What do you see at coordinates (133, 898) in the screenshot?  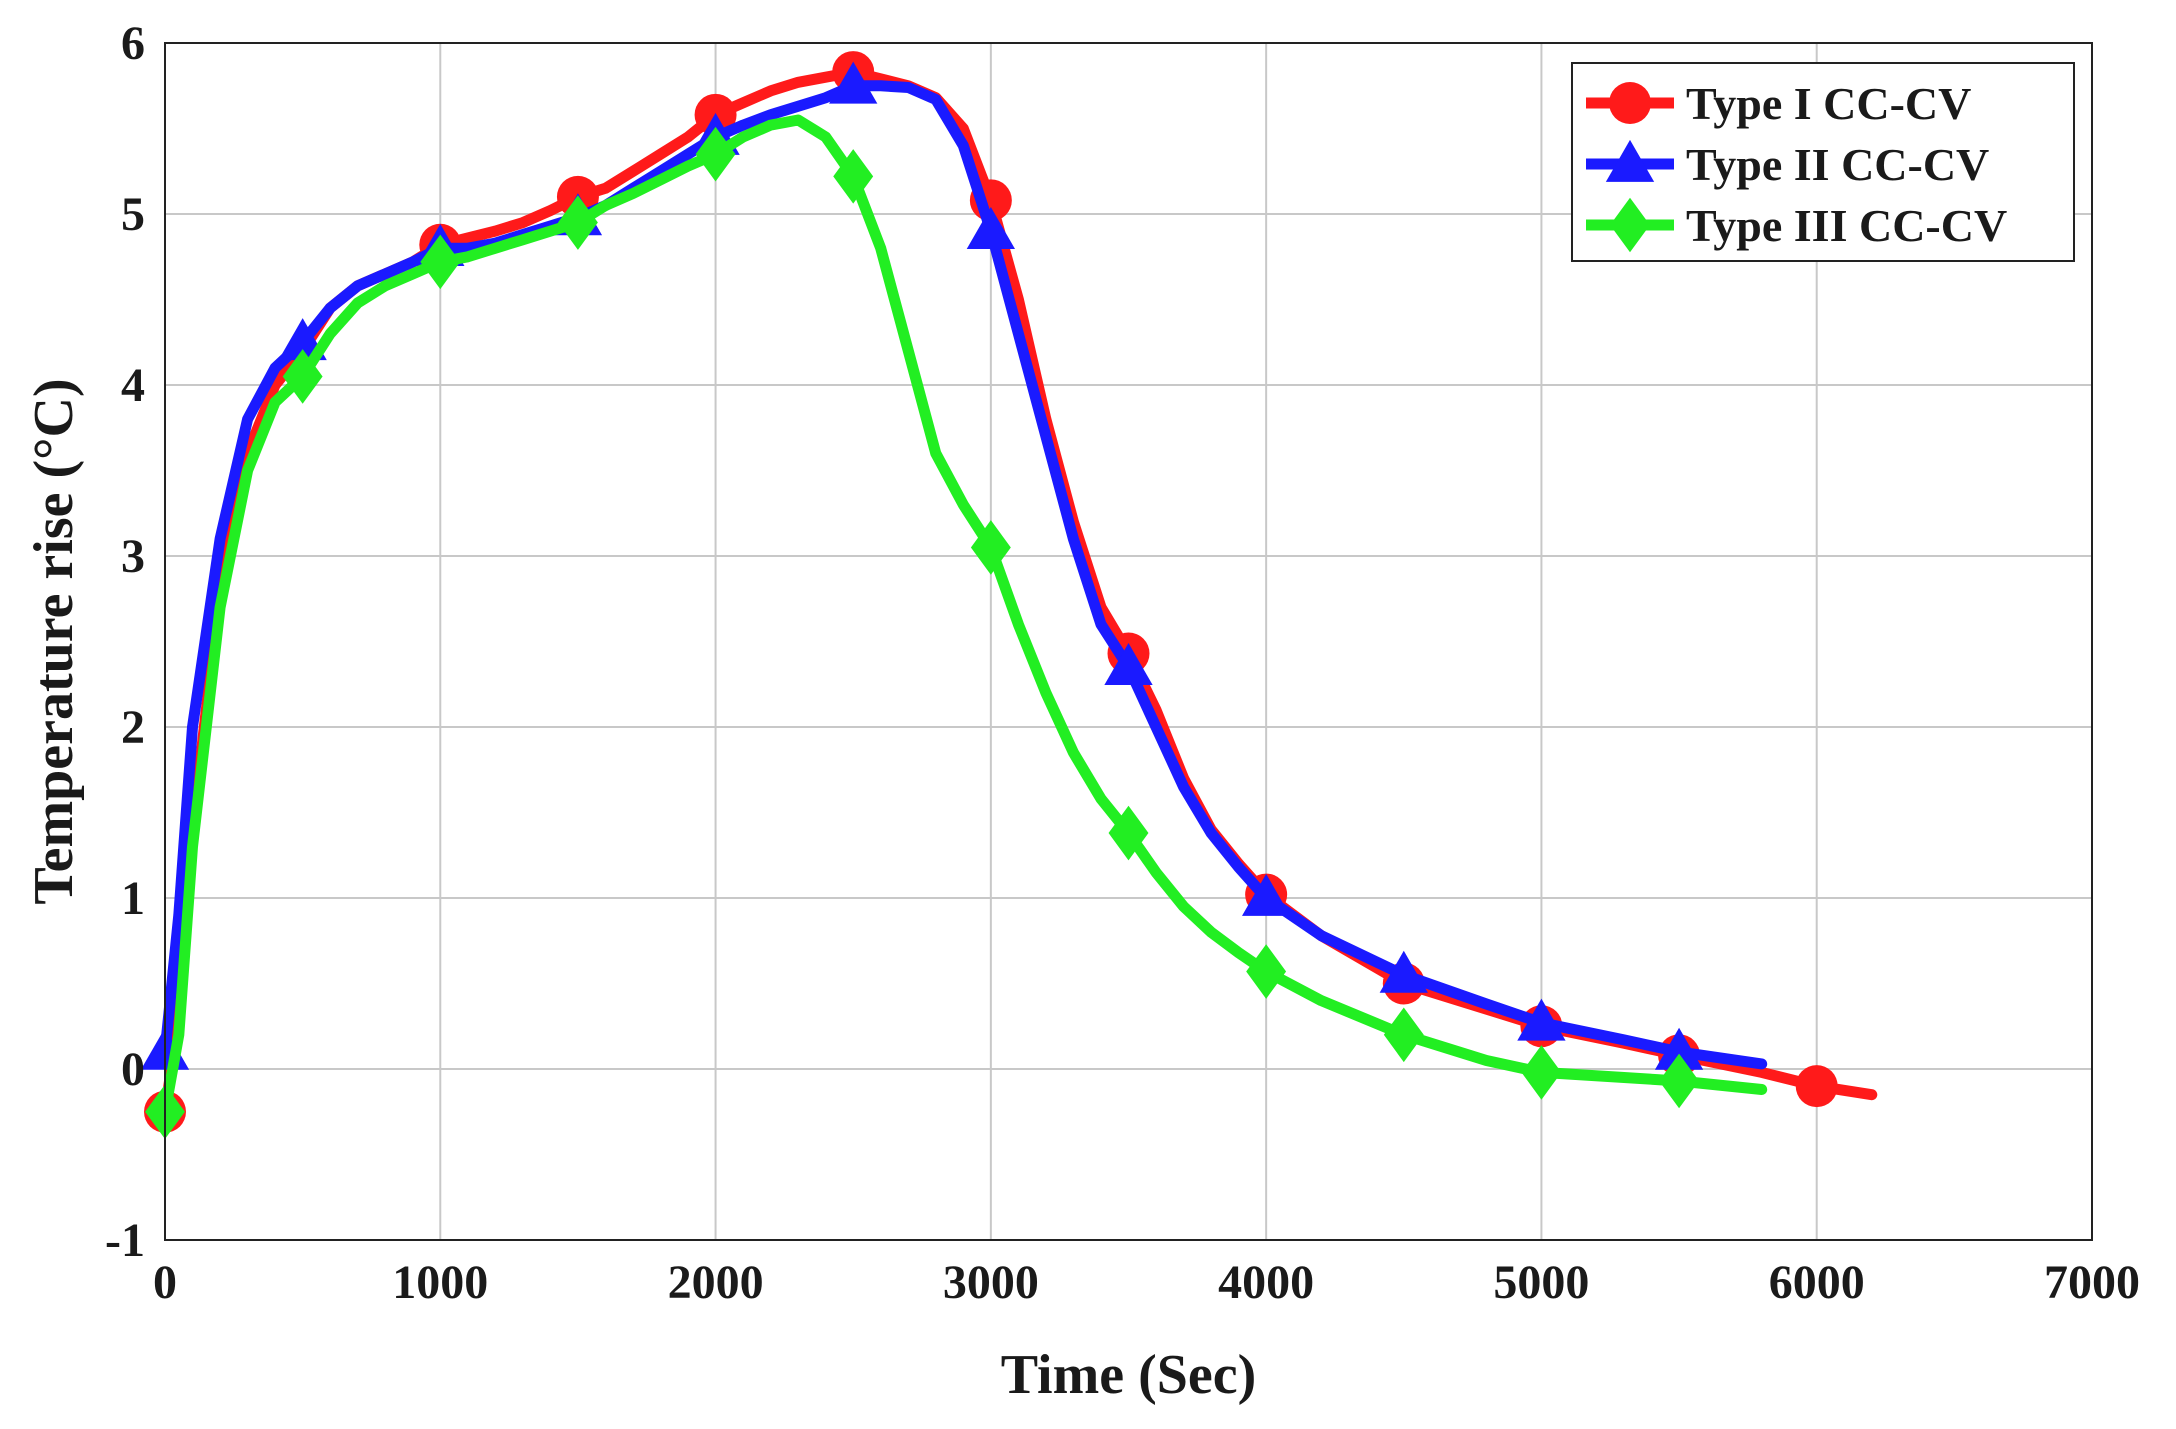 I see `y-tick-label: 1` at bounding box center [133, 898].